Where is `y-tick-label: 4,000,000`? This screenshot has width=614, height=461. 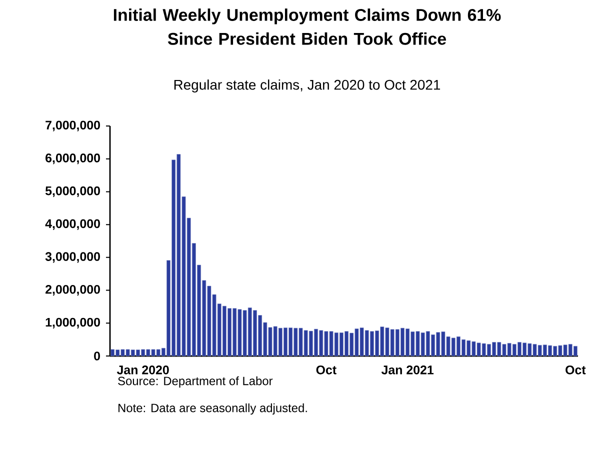
y-tick-label: 4,000,000 is located at coordinates (72, 224).